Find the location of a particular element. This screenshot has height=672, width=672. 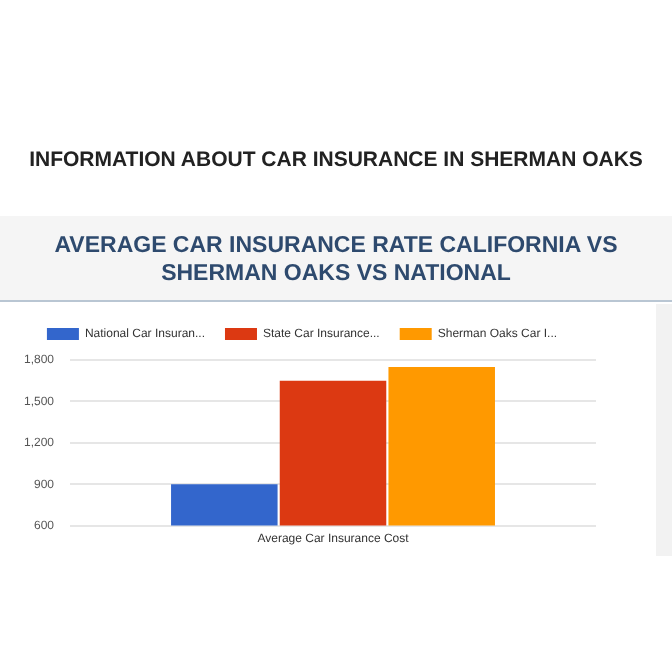

chart-title: INFORMATION ABOUT CAR INSURANCE IN SHERMAN OAKS is located at coordinates (336, 160).